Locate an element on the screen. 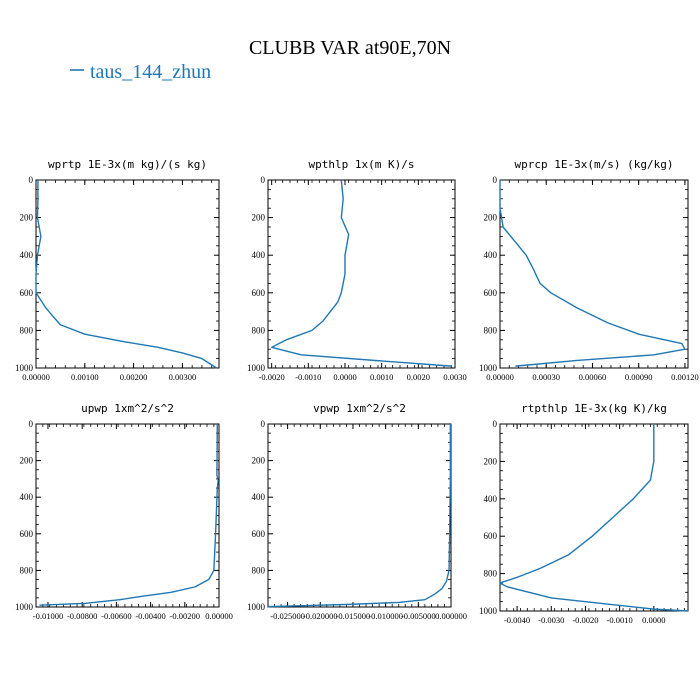  panel-title: wprcp 1E-3x(m/s) (kg/kg) is located at coordinates (594, 164).